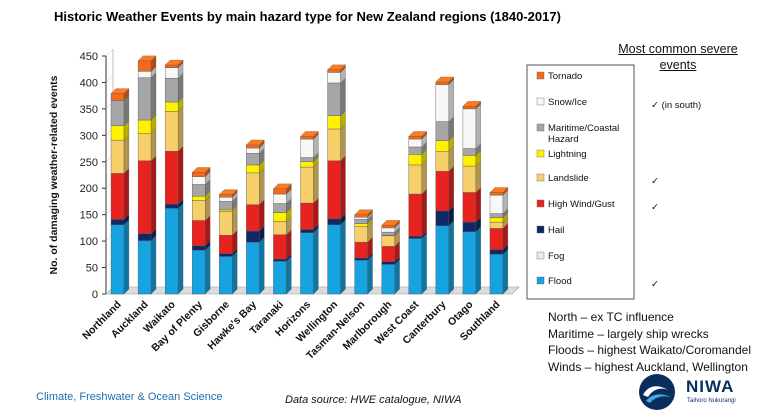 This screenshot has height=417, width=768. Describe the element at coordinates (89, 110) in the screenshot. I see `y-tick-label: 350` at that location.